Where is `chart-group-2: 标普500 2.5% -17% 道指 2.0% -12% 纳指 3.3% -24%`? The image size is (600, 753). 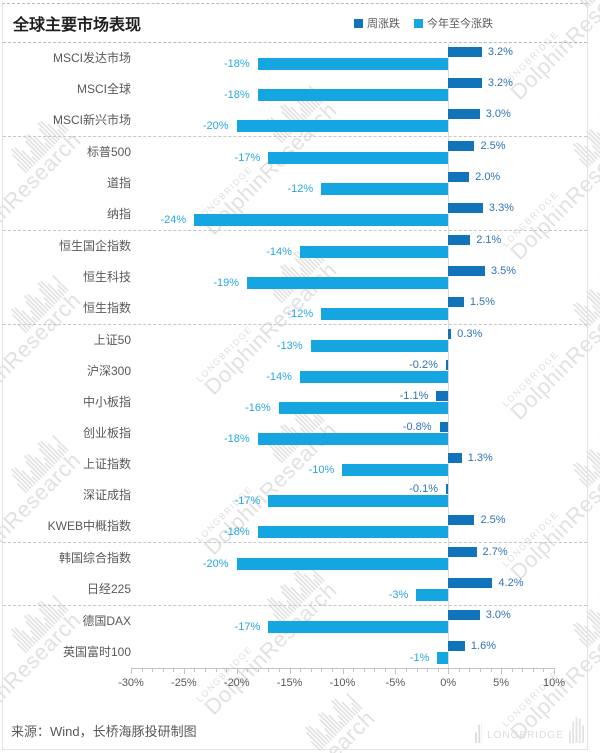 chart-group-2: 标普500 2.5% -17% 道指 2.0% -12% 纳指 3.3% -24% is located at coordinates (295, 184).